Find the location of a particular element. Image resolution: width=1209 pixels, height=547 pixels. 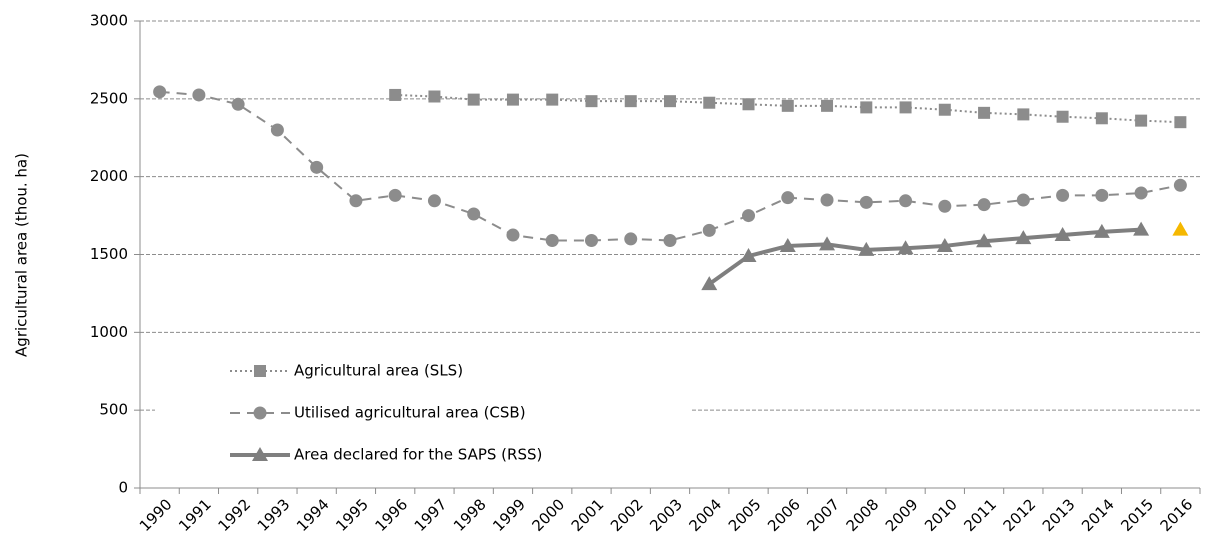

x-tick-label: 1996 is located at coordinates (391, 515).